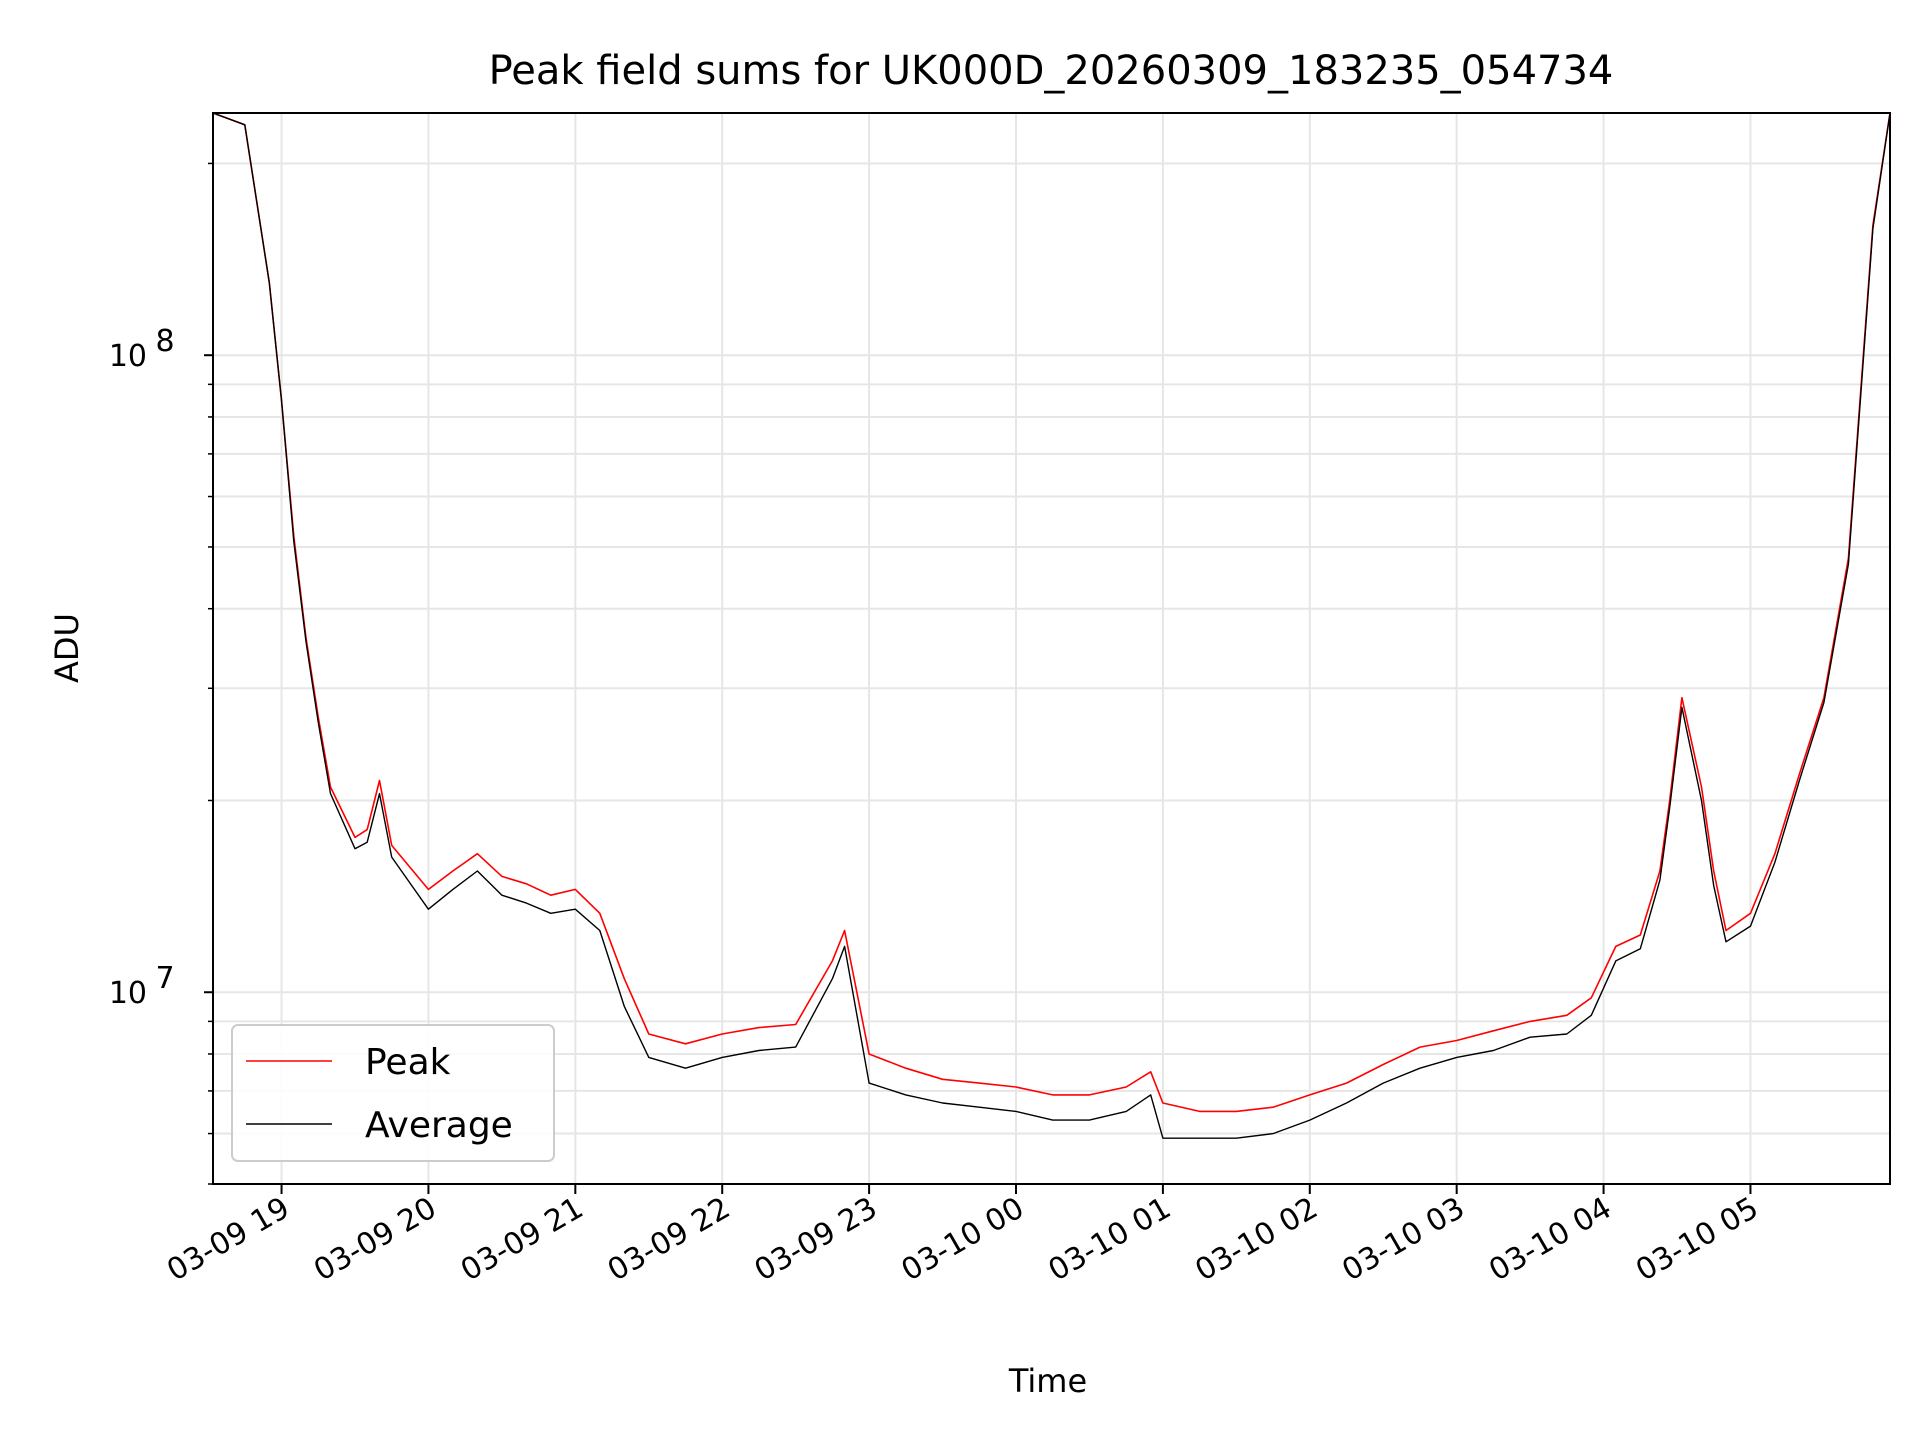 This screenshot has height=1440, width=1920. Describe the element at coordinates (67, 648) in the screenshot. I see `y-axis-title: ADU` at that location.